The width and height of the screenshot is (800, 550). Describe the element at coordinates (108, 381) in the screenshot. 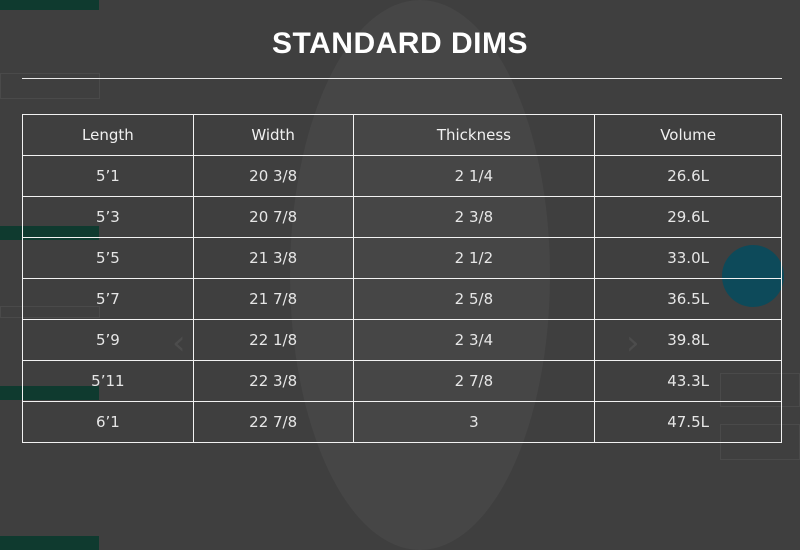

I see `cell-length: 5’11` at that location.